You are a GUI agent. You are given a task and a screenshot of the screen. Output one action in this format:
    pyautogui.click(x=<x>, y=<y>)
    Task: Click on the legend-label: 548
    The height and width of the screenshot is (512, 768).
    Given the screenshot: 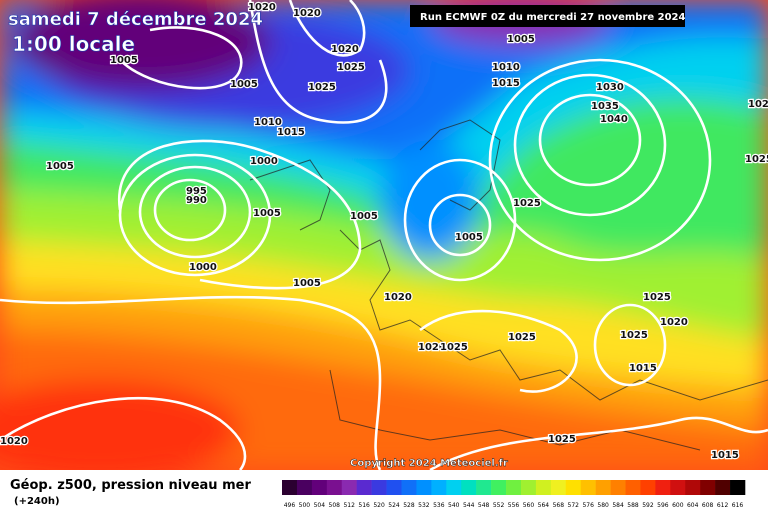 What is the action you would take?
    pyautogui.click(x=484, y=505)
    